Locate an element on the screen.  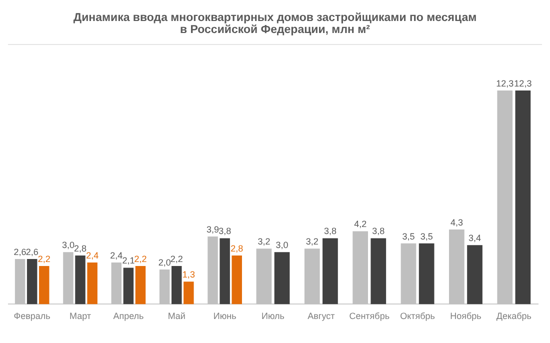
x-tick-label: Февраль is located at coordinates (32, 316).